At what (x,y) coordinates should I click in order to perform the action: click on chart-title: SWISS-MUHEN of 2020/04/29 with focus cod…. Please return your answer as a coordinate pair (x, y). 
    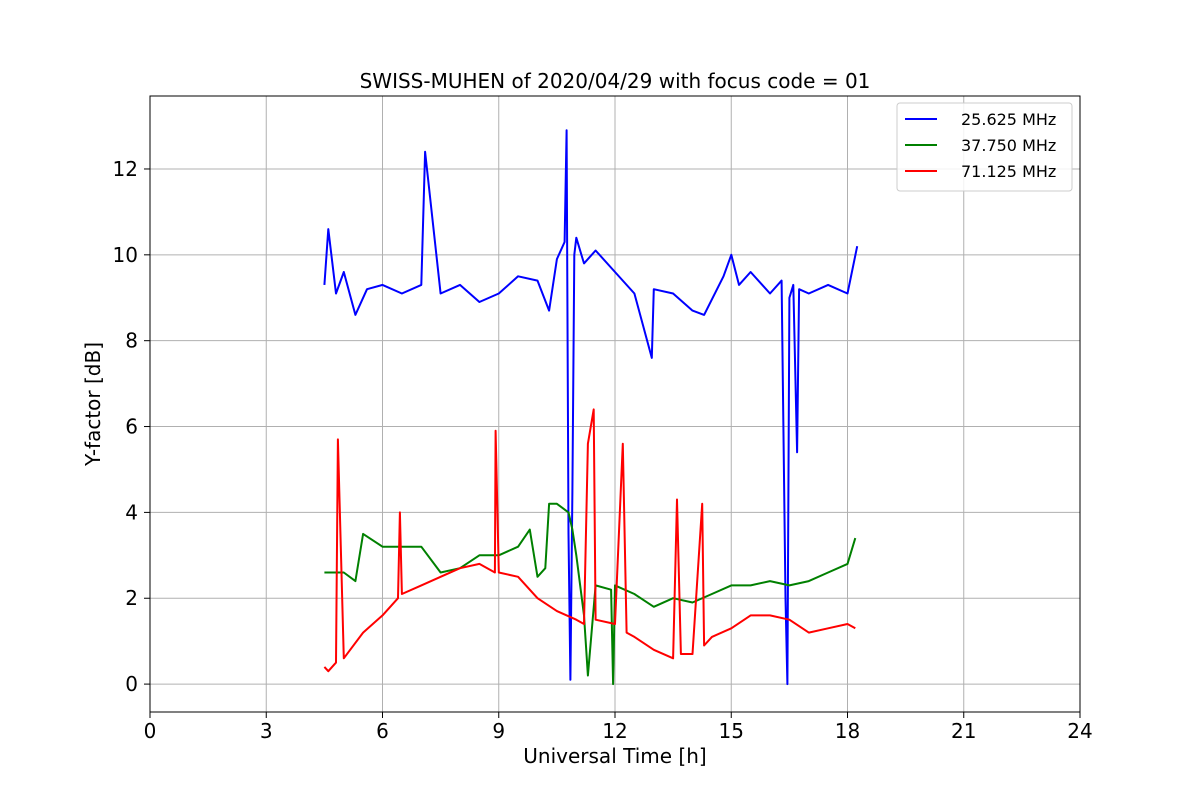
    Looking at the image, I should click on (615, 81).